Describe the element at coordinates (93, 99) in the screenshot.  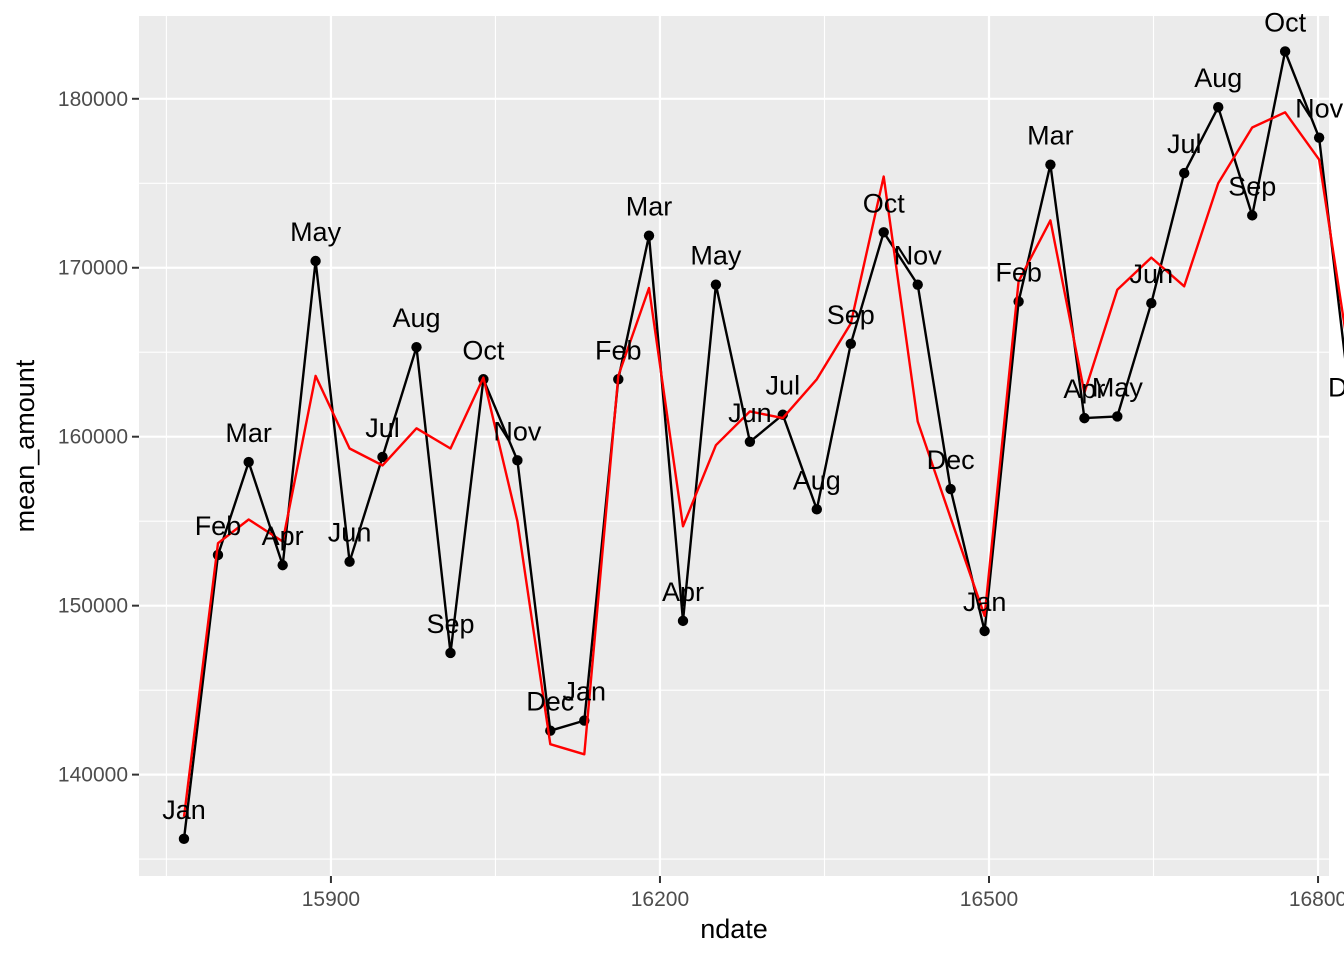
I see `y-tick-label: 180000` at that location.